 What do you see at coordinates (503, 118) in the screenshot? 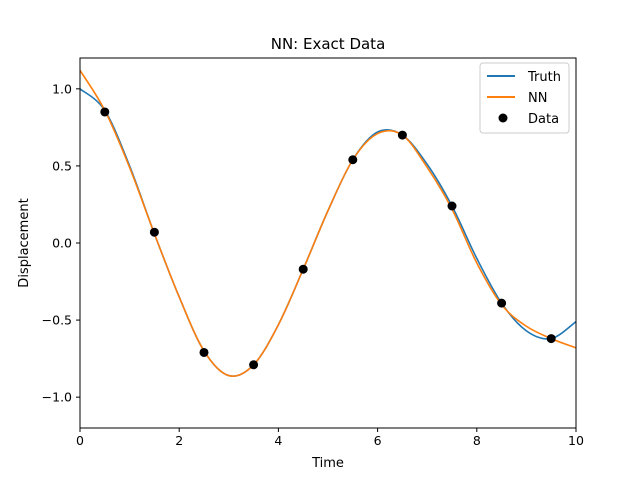
I see `legend-swatch-data` at bounding box center [503, 118].